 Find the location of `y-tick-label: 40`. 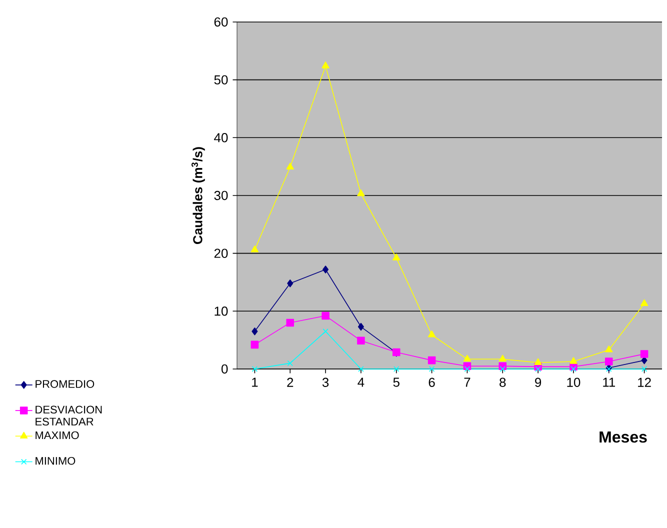

y-tick-label: 40 is located at coordinates (221, 137).